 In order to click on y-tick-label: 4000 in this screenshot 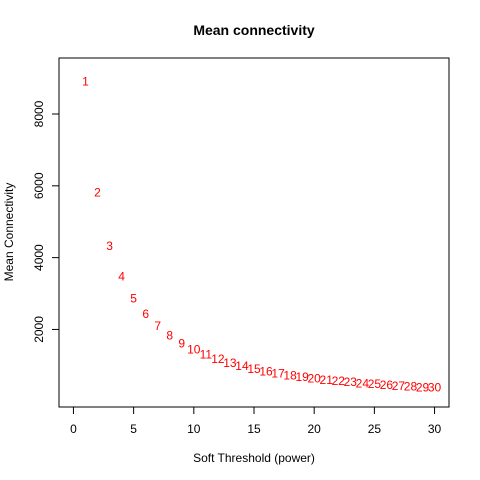, I will do `click(39, 257)`.